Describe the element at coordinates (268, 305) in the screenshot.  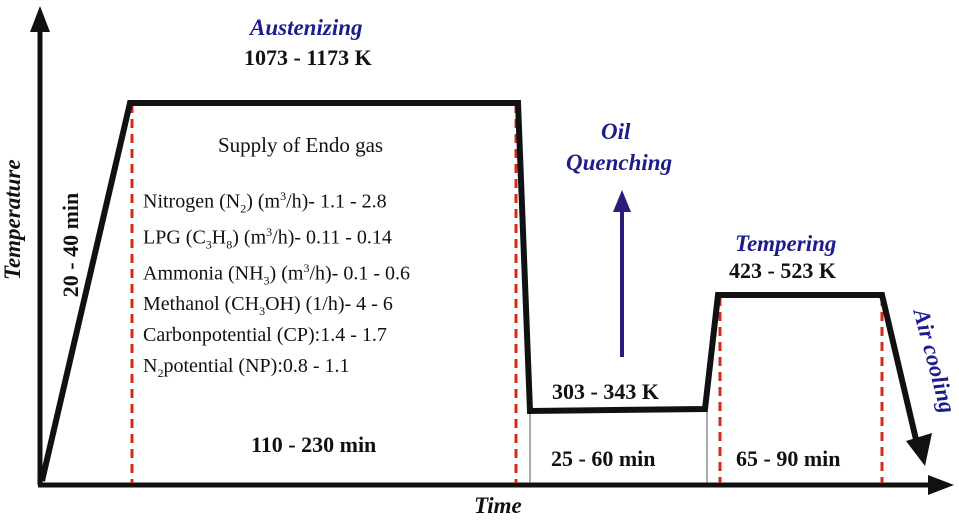
I see `gas-row-methanol: Methanol (CH3OH) (1/h)- 4 - 6` at that location.